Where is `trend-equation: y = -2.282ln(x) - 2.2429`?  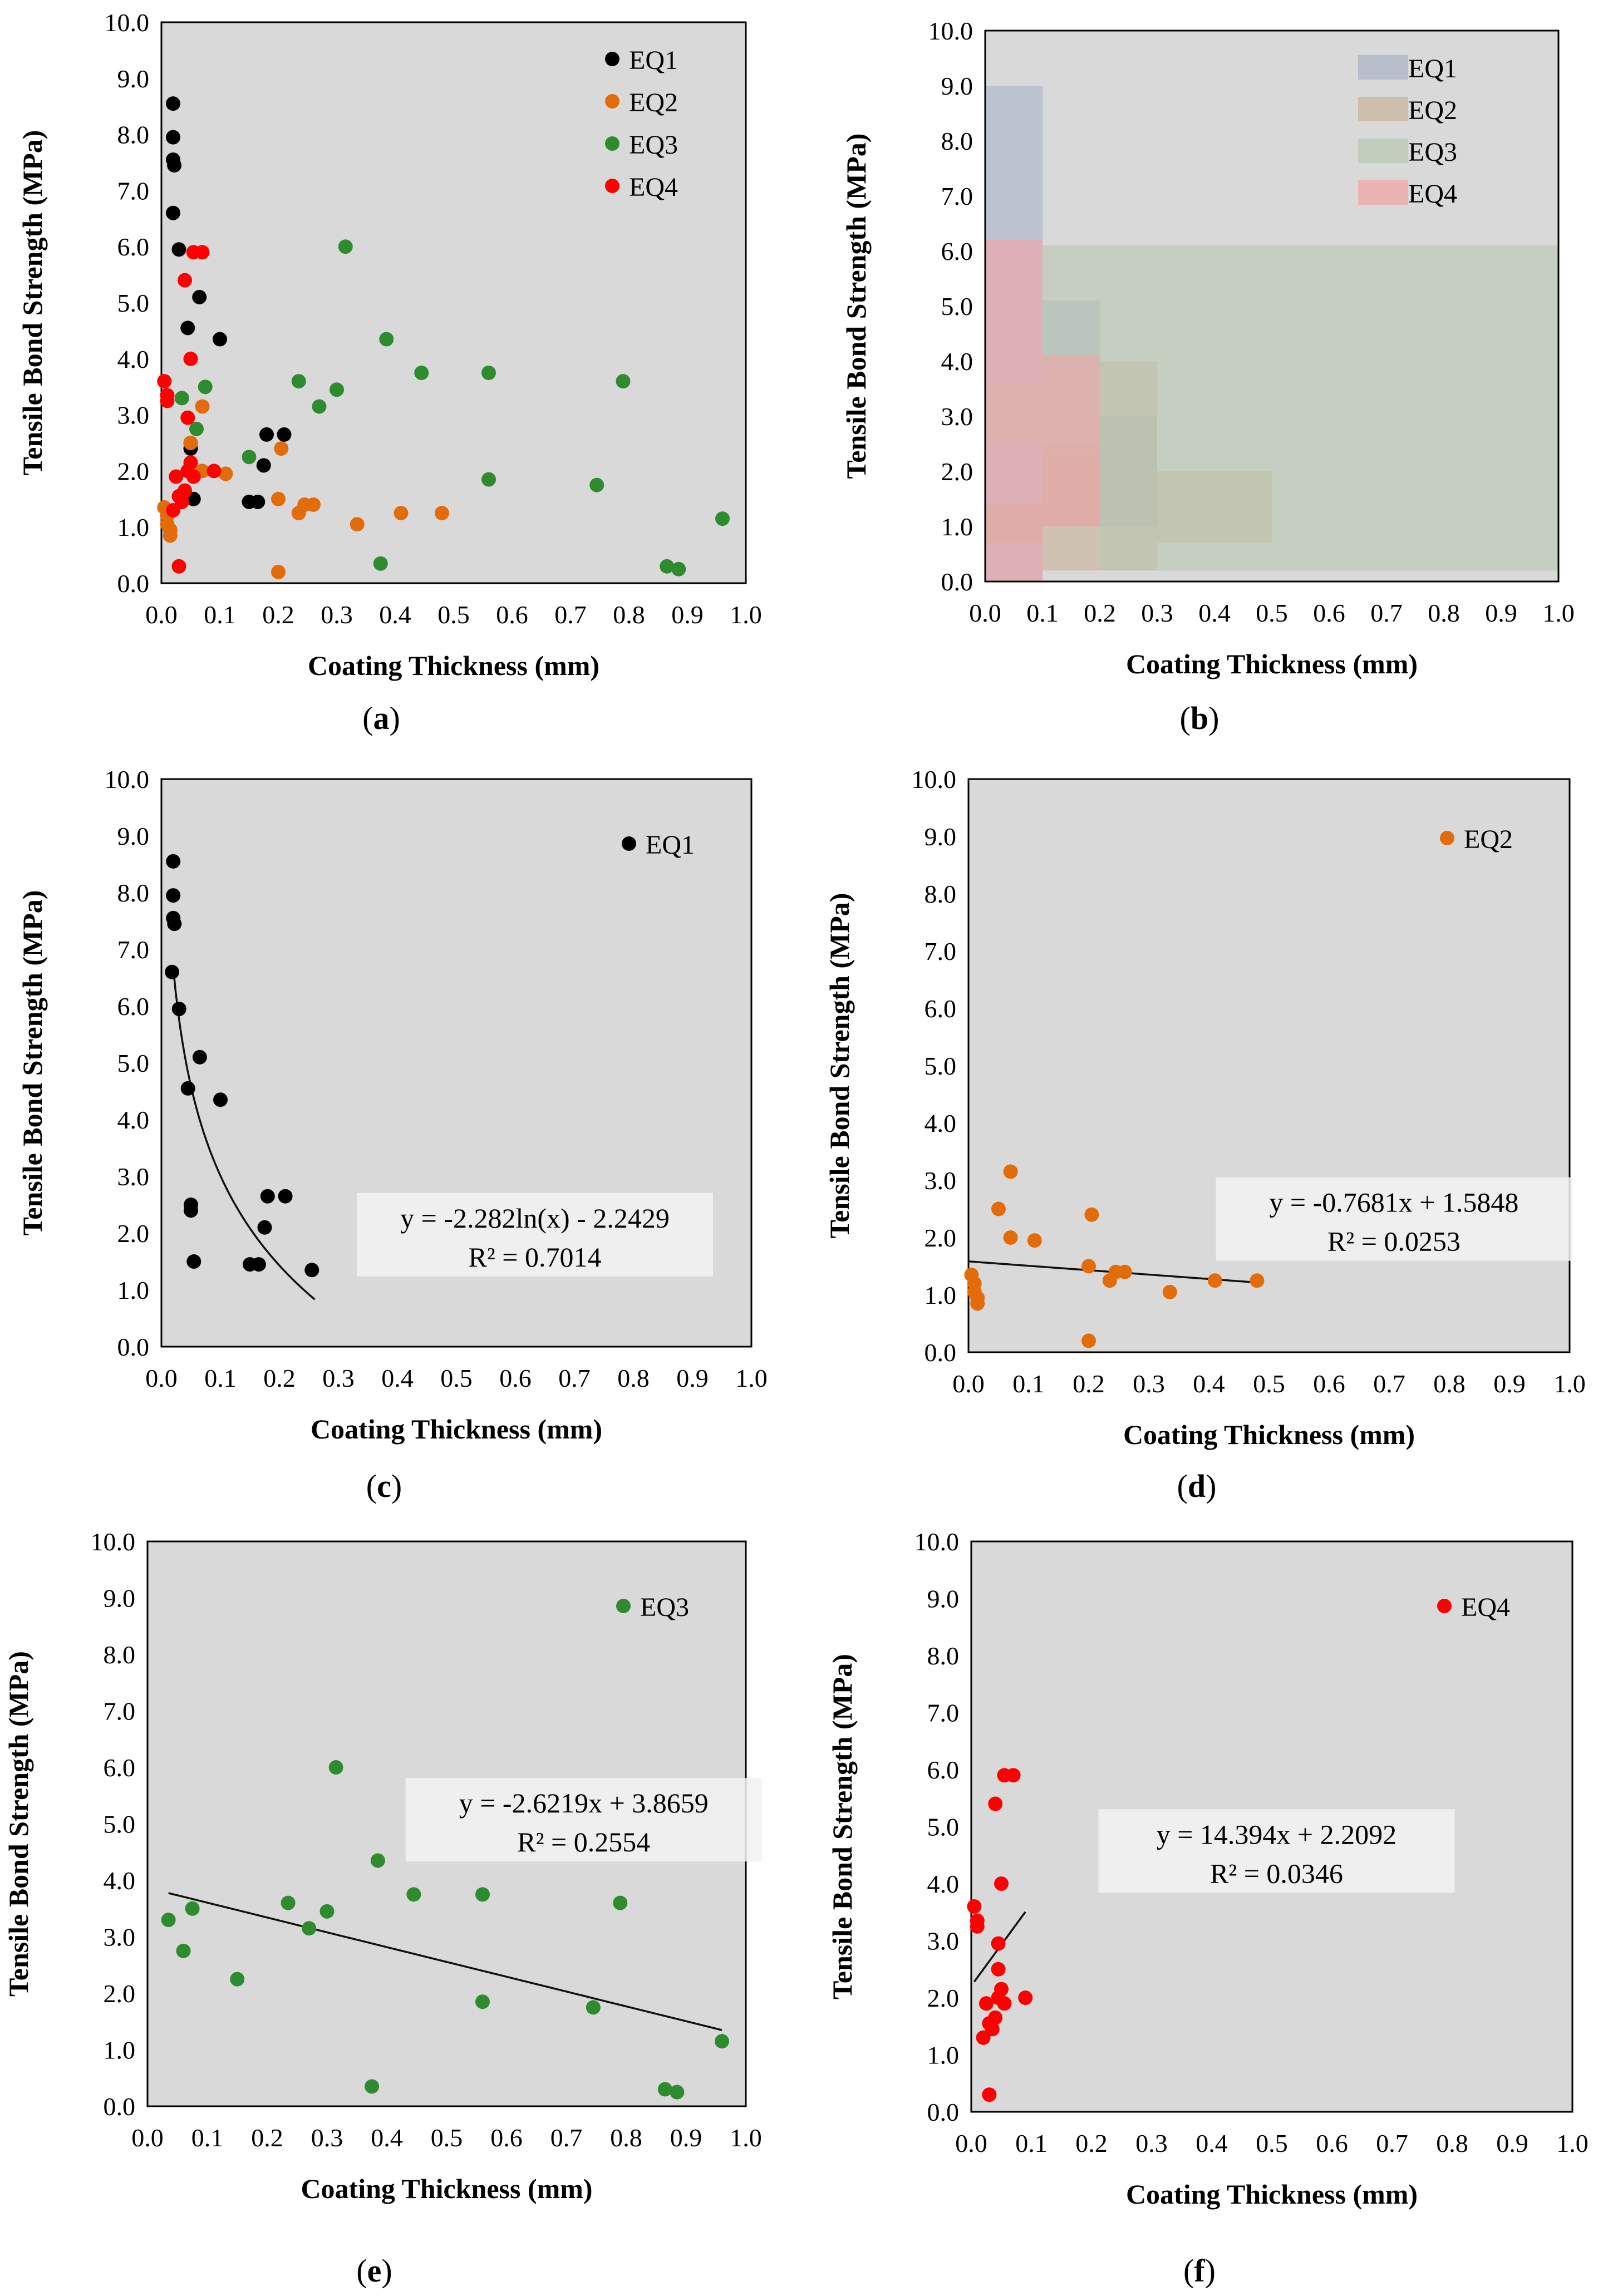 trend-equation: y = -2.282ln(x) - 2.2429 is located at coordinates (535, 1218).